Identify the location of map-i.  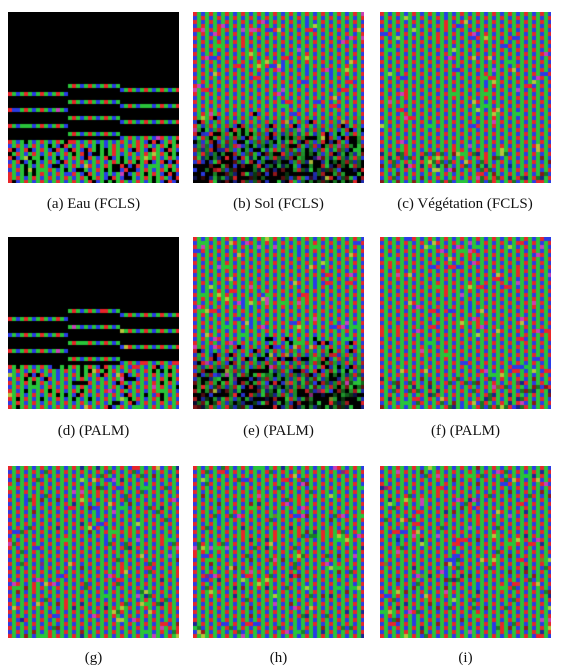
(465, 552).